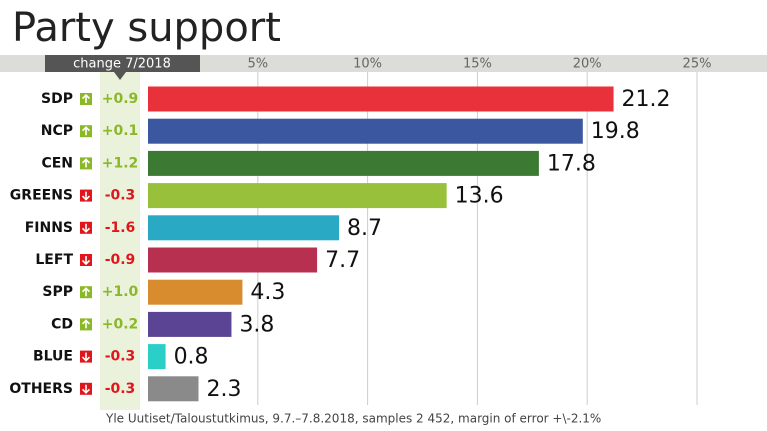 Image resolution: width=767 pixels, height=431 pixels. I want to click on chart-title: Party support, so click(146, 28).